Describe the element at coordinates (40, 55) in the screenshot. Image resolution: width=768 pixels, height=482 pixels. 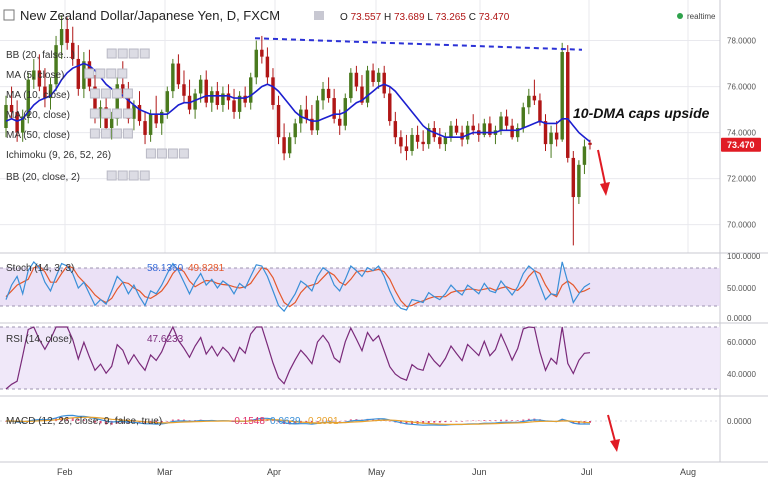
I see `legend-label: BB (20, false...)` at that location.